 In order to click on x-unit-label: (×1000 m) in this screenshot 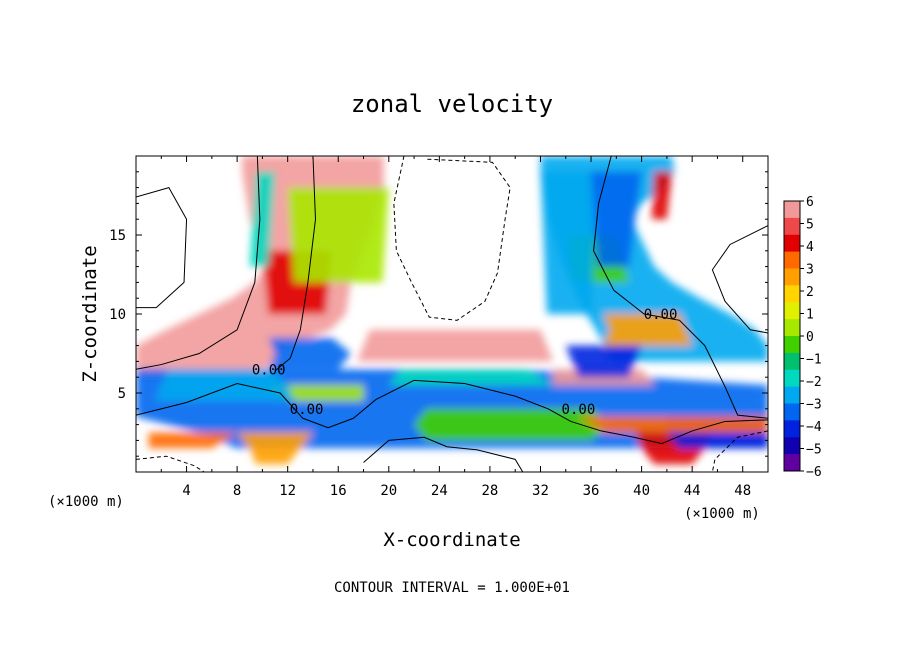, I will do `click(86, 502)`.